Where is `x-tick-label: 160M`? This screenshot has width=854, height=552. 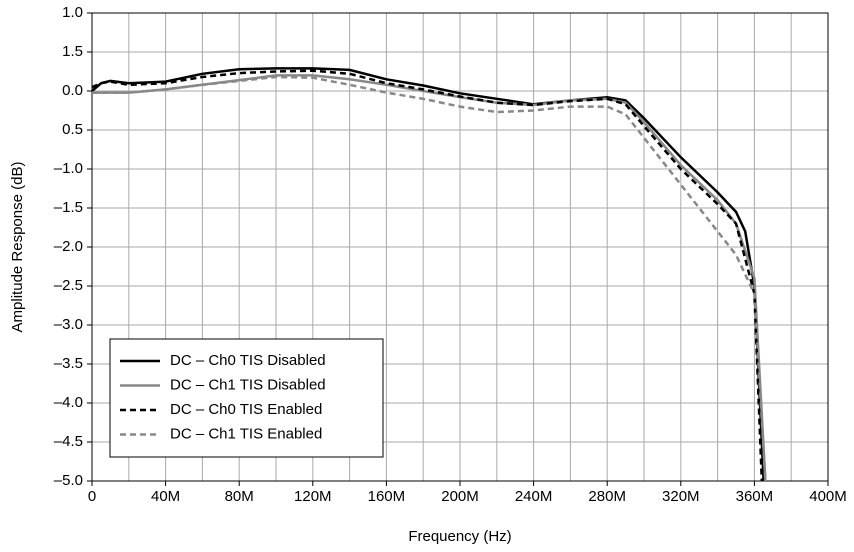
x-tick-label: 160M is located at coordinates (387, 496).